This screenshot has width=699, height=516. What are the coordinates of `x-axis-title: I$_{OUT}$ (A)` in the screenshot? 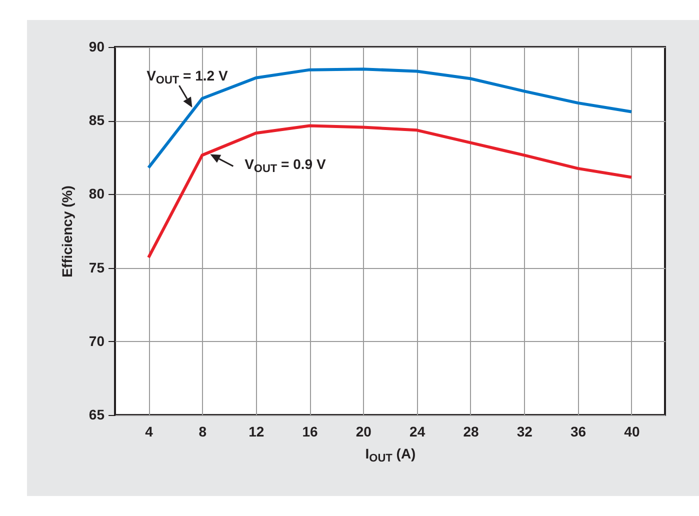 It's located at (390, 455).